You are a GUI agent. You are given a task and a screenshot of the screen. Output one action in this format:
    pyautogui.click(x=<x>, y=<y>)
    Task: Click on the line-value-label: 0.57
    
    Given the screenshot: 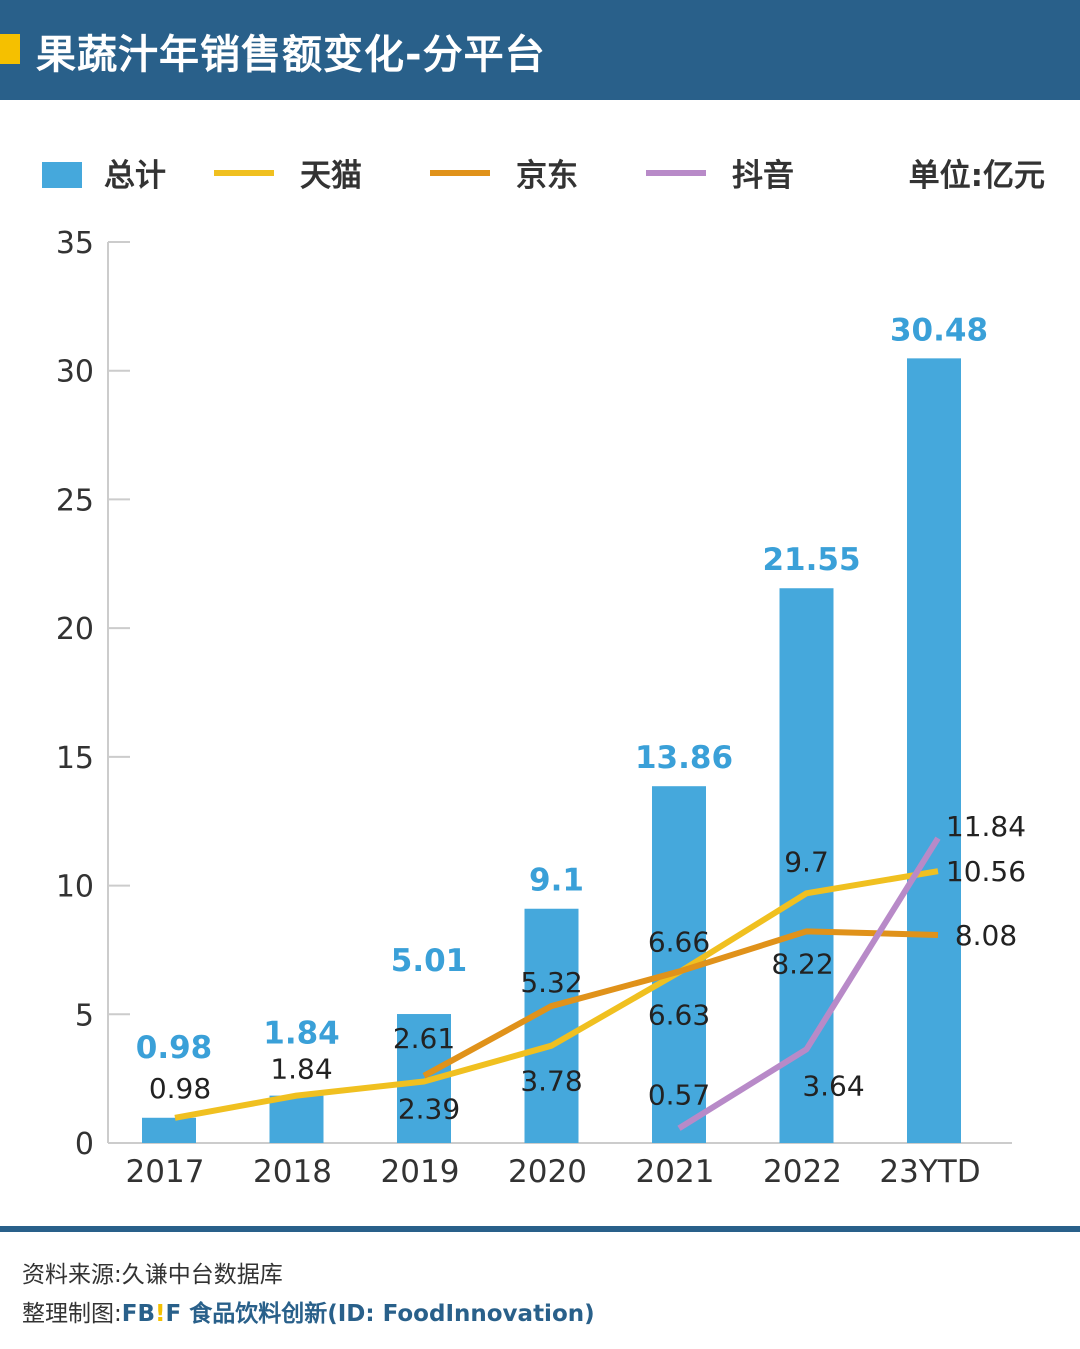 What is the action you would take?
    pyautogui.click(x=679, y=1094)
    